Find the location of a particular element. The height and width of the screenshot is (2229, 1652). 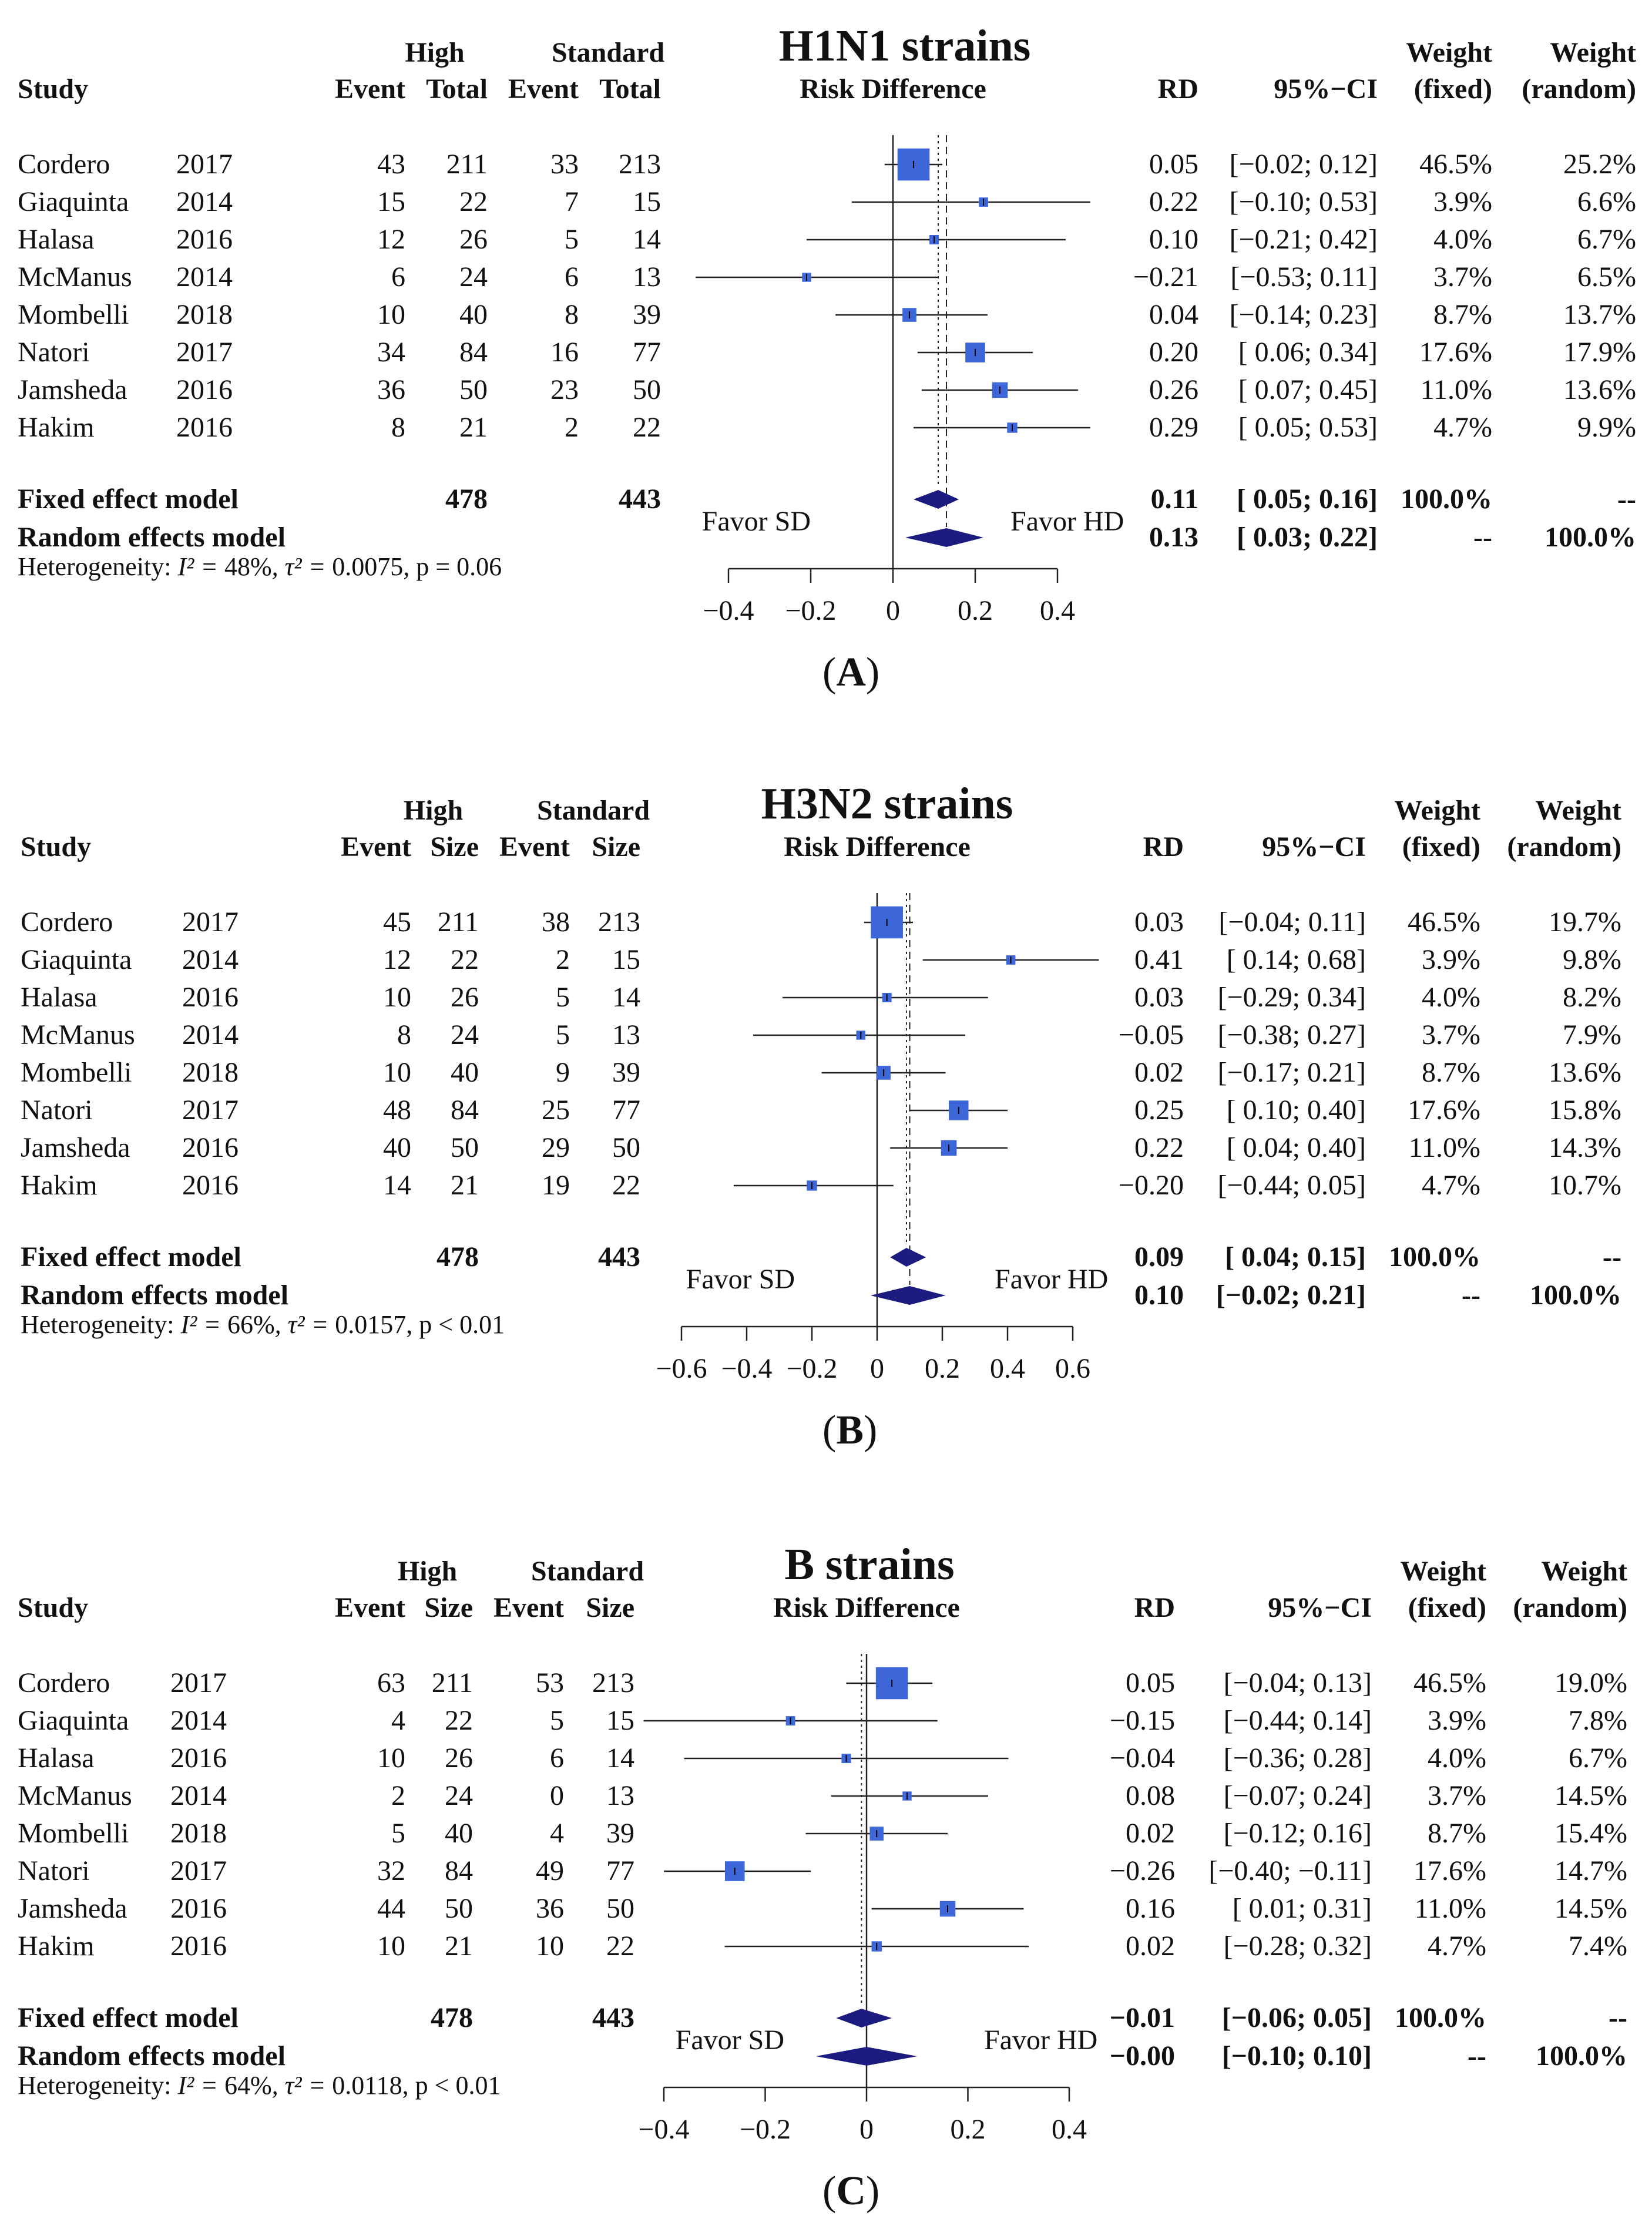

weight-random-value: 13.6% is located at coordinates (1599, 389).